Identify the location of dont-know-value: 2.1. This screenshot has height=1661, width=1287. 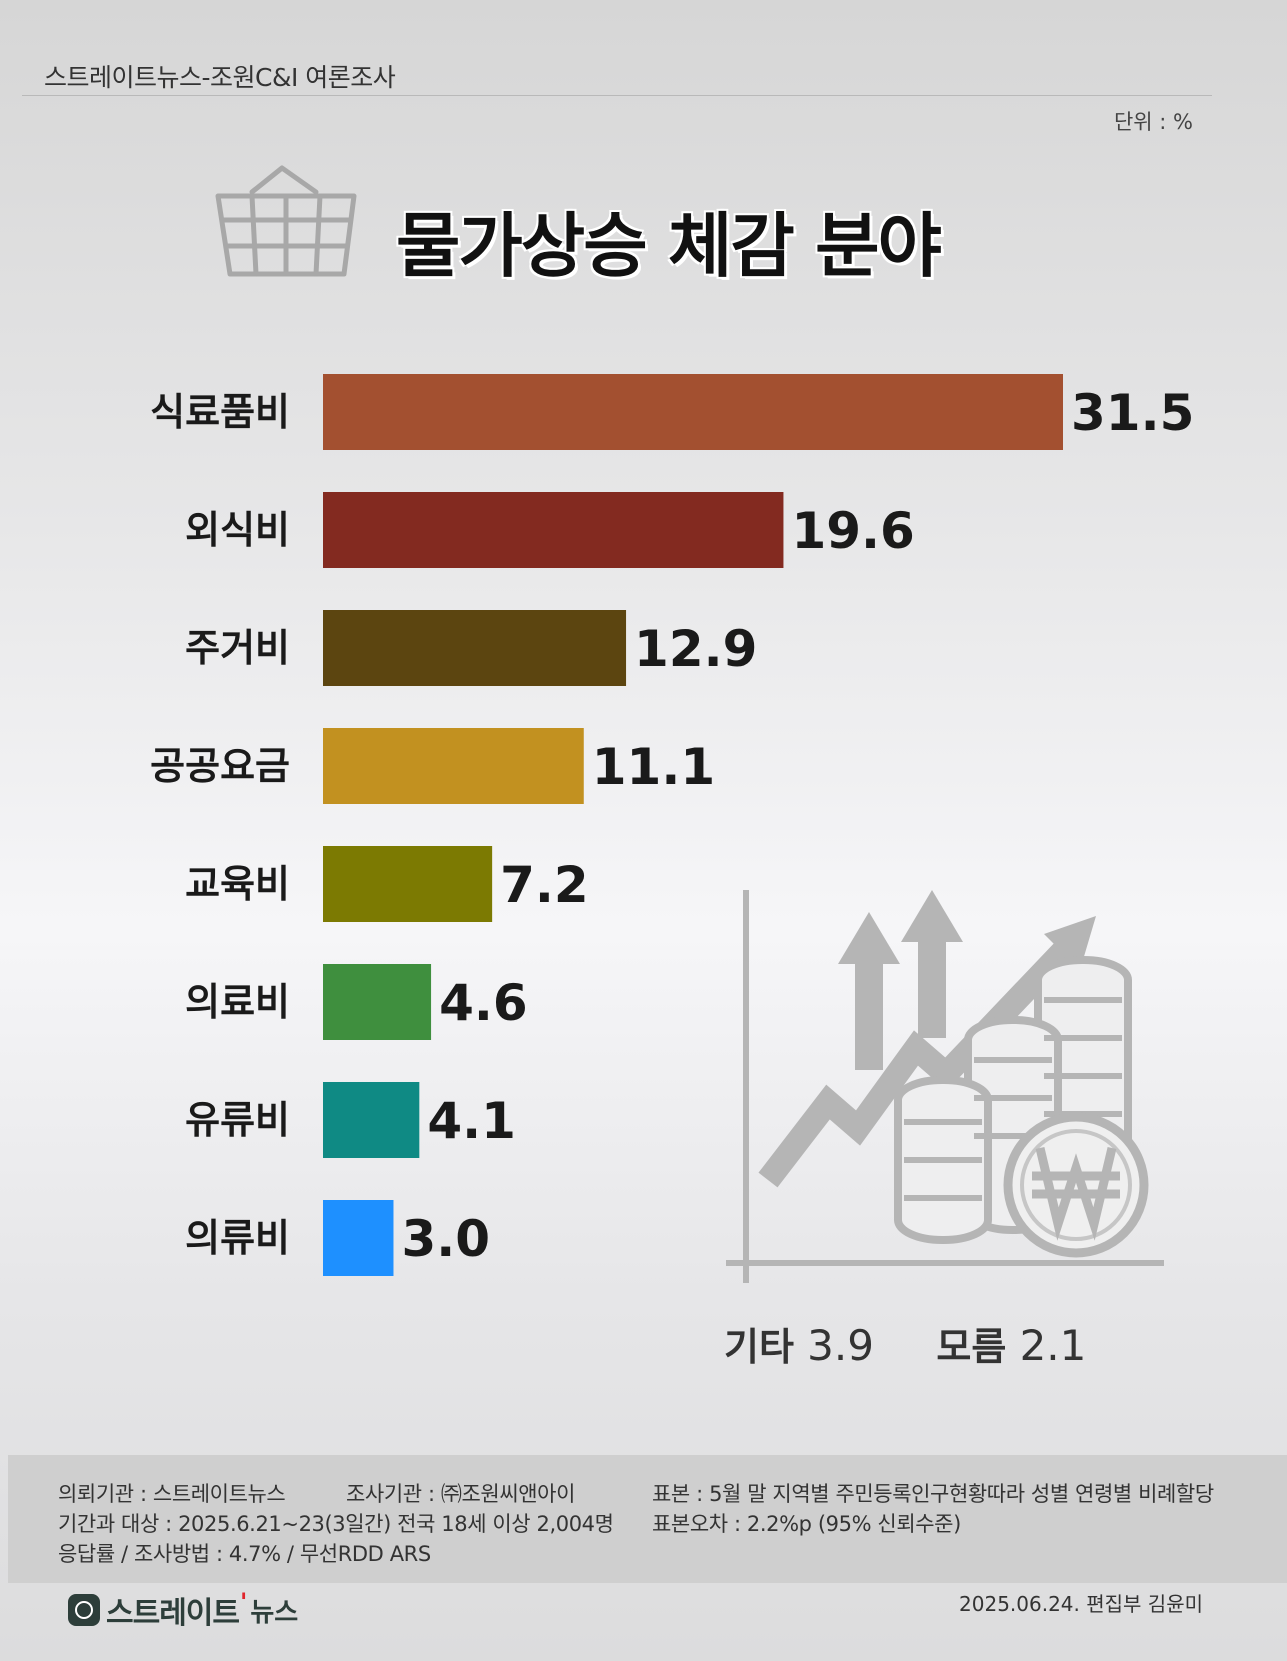
(1053, 1345).